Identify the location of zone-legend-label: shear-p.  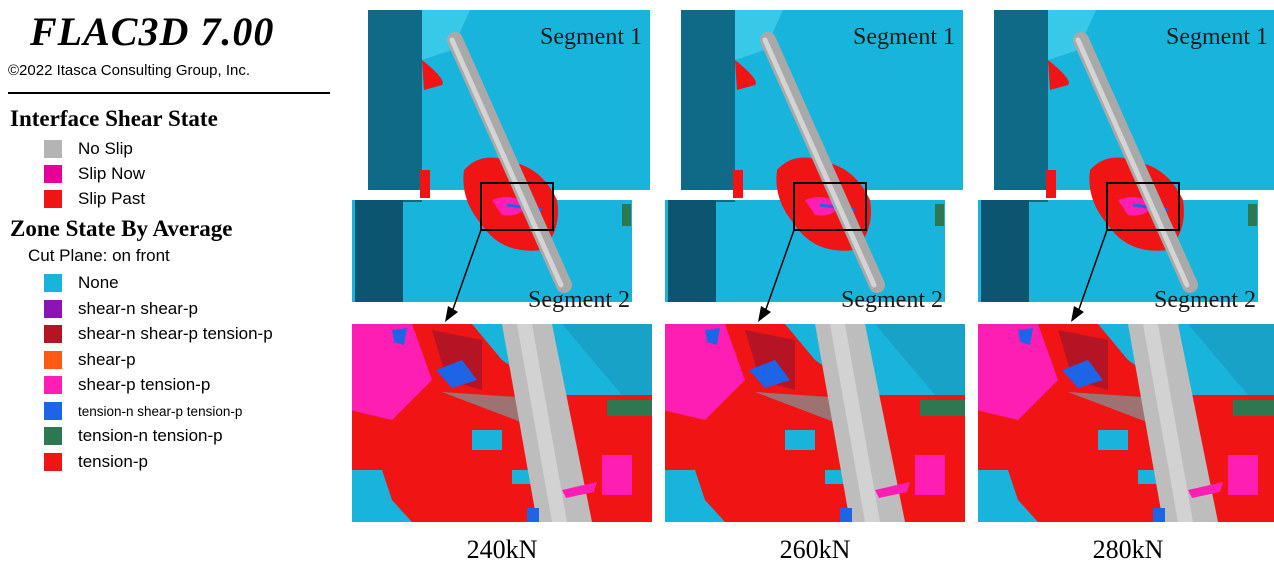
(107, 359).